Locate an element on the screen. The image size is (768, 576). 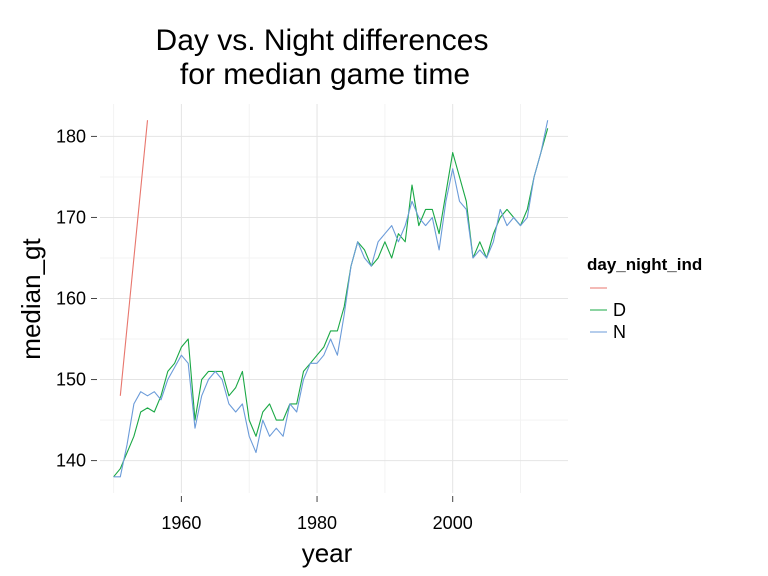
legend-label: N is located at coordinates (619, 332).